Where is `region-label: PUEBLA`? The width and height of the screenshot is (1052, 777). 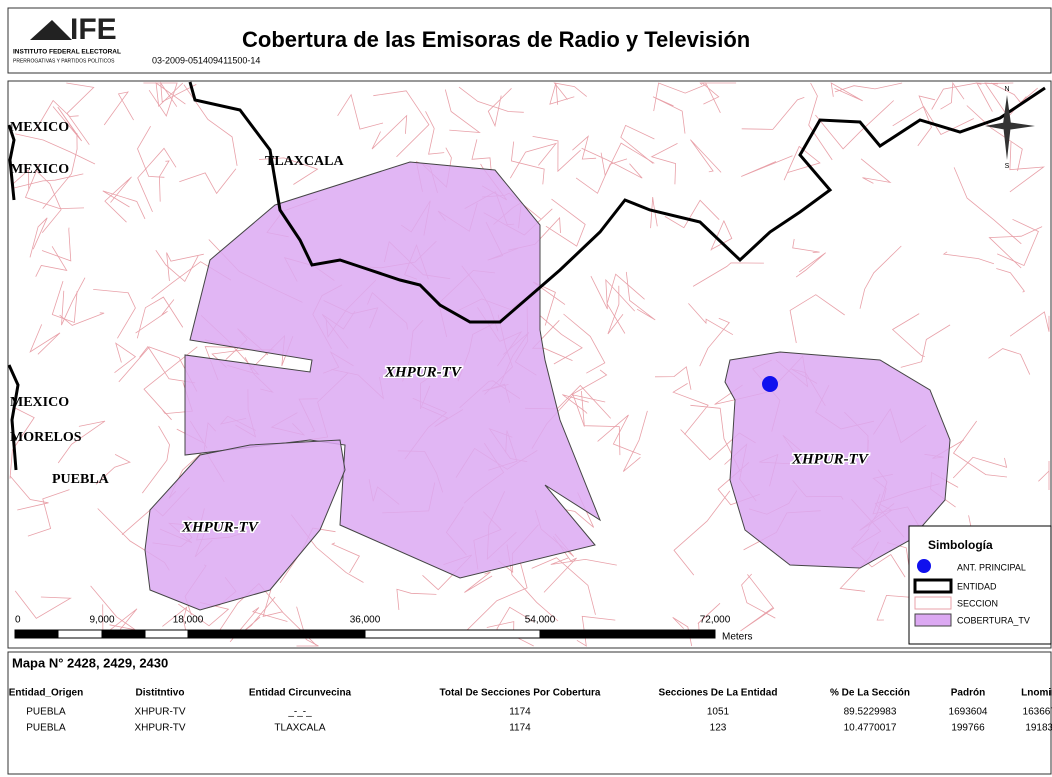 region-label: PUEBLA is located at coordinates (81, 479).